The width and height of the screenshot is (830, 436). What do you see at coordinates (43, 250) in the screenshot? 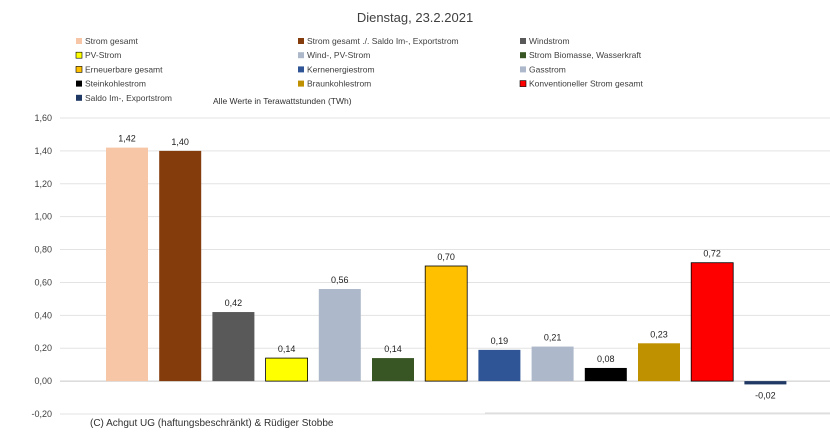
I see `y-tick-label: 0,80` at bounding box center [43, 250].